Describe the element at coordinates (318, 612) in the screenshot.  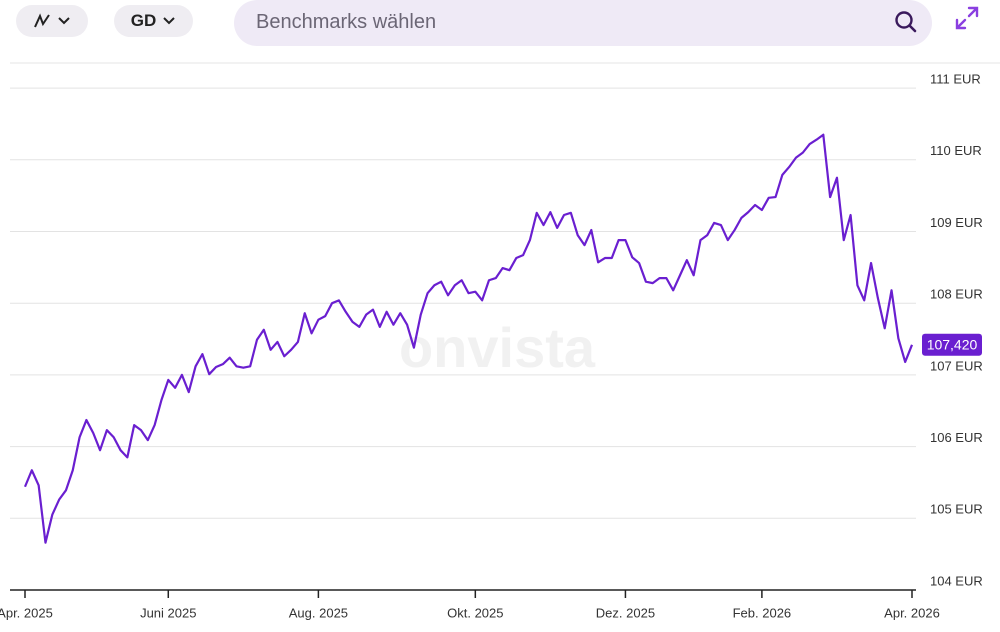
I see `x-tick-label: Aug. 2025` at that location.